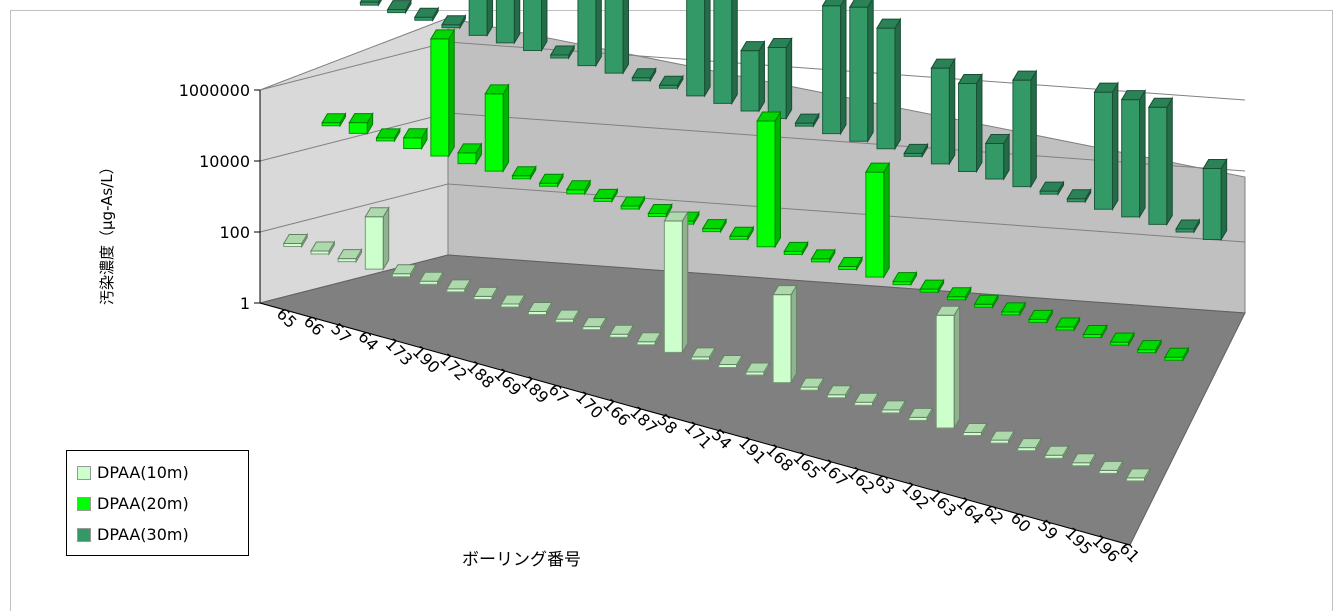 The image size is (1338, 611). Describe the element at coordinates (84, 472) in the screenshot. I see `legend-swatch-10m` at that location.